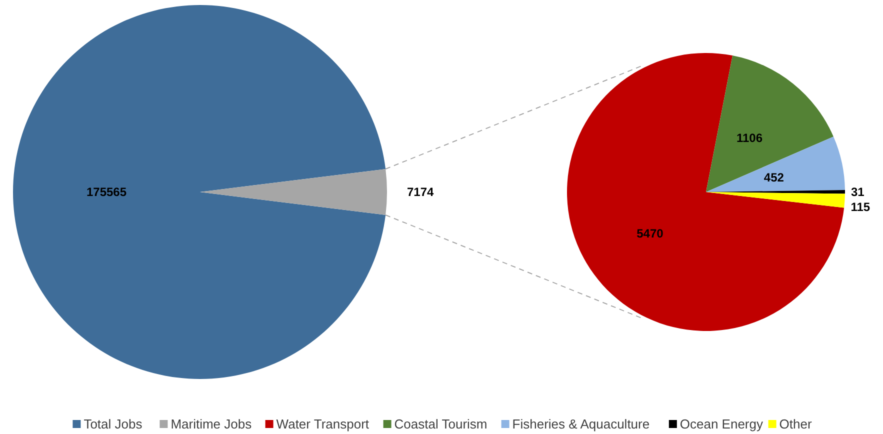 The image size is (883, 434). I want to click on data-label: 7174, so click(420, 192).